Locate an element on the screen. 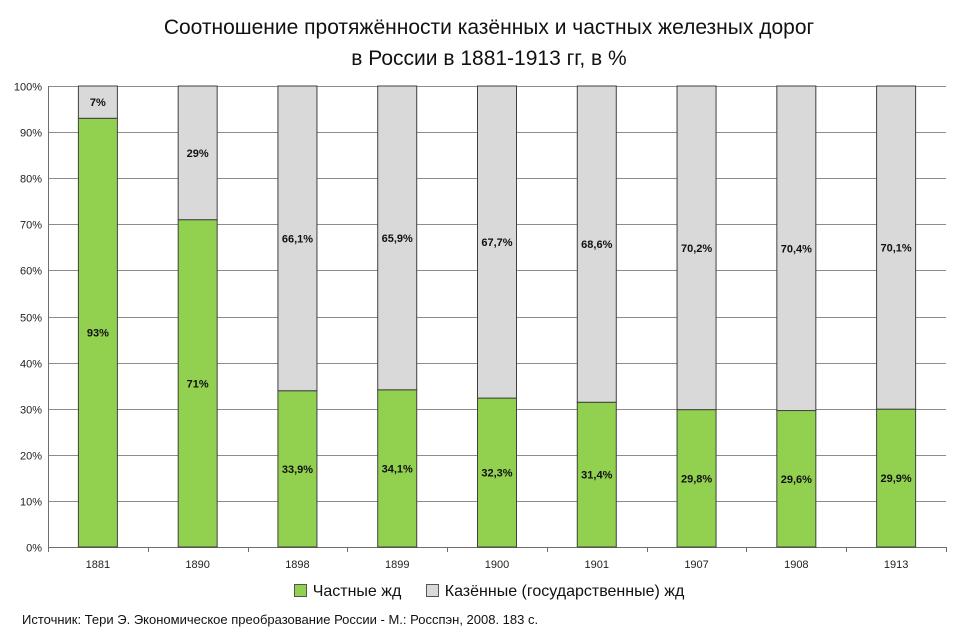  x-tick-label: 1898 is located at coordinates (297, 565).